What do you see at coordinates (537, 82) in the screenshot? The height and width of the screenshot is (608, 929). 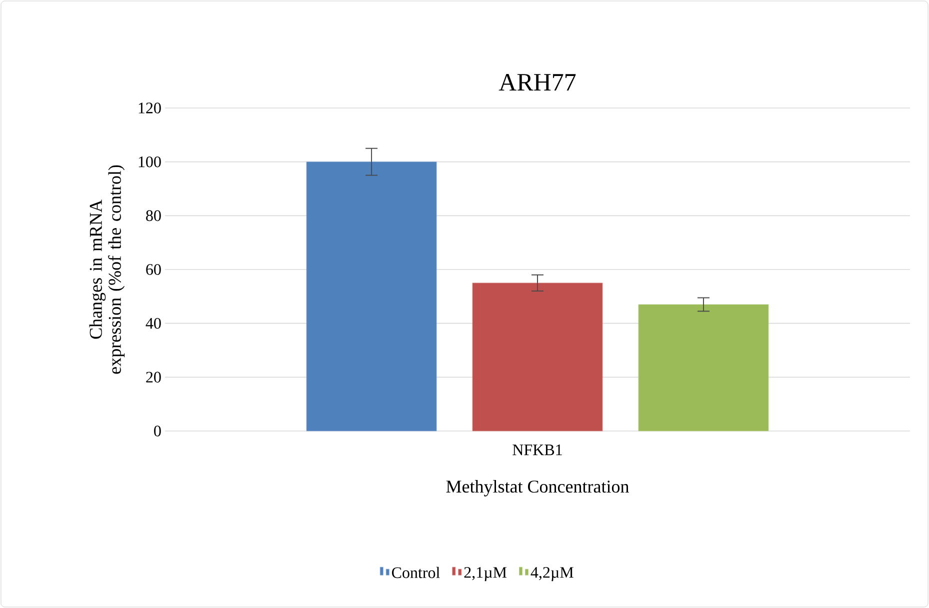 I see `chart-title: ARH77` at bounding box center [537, 82].